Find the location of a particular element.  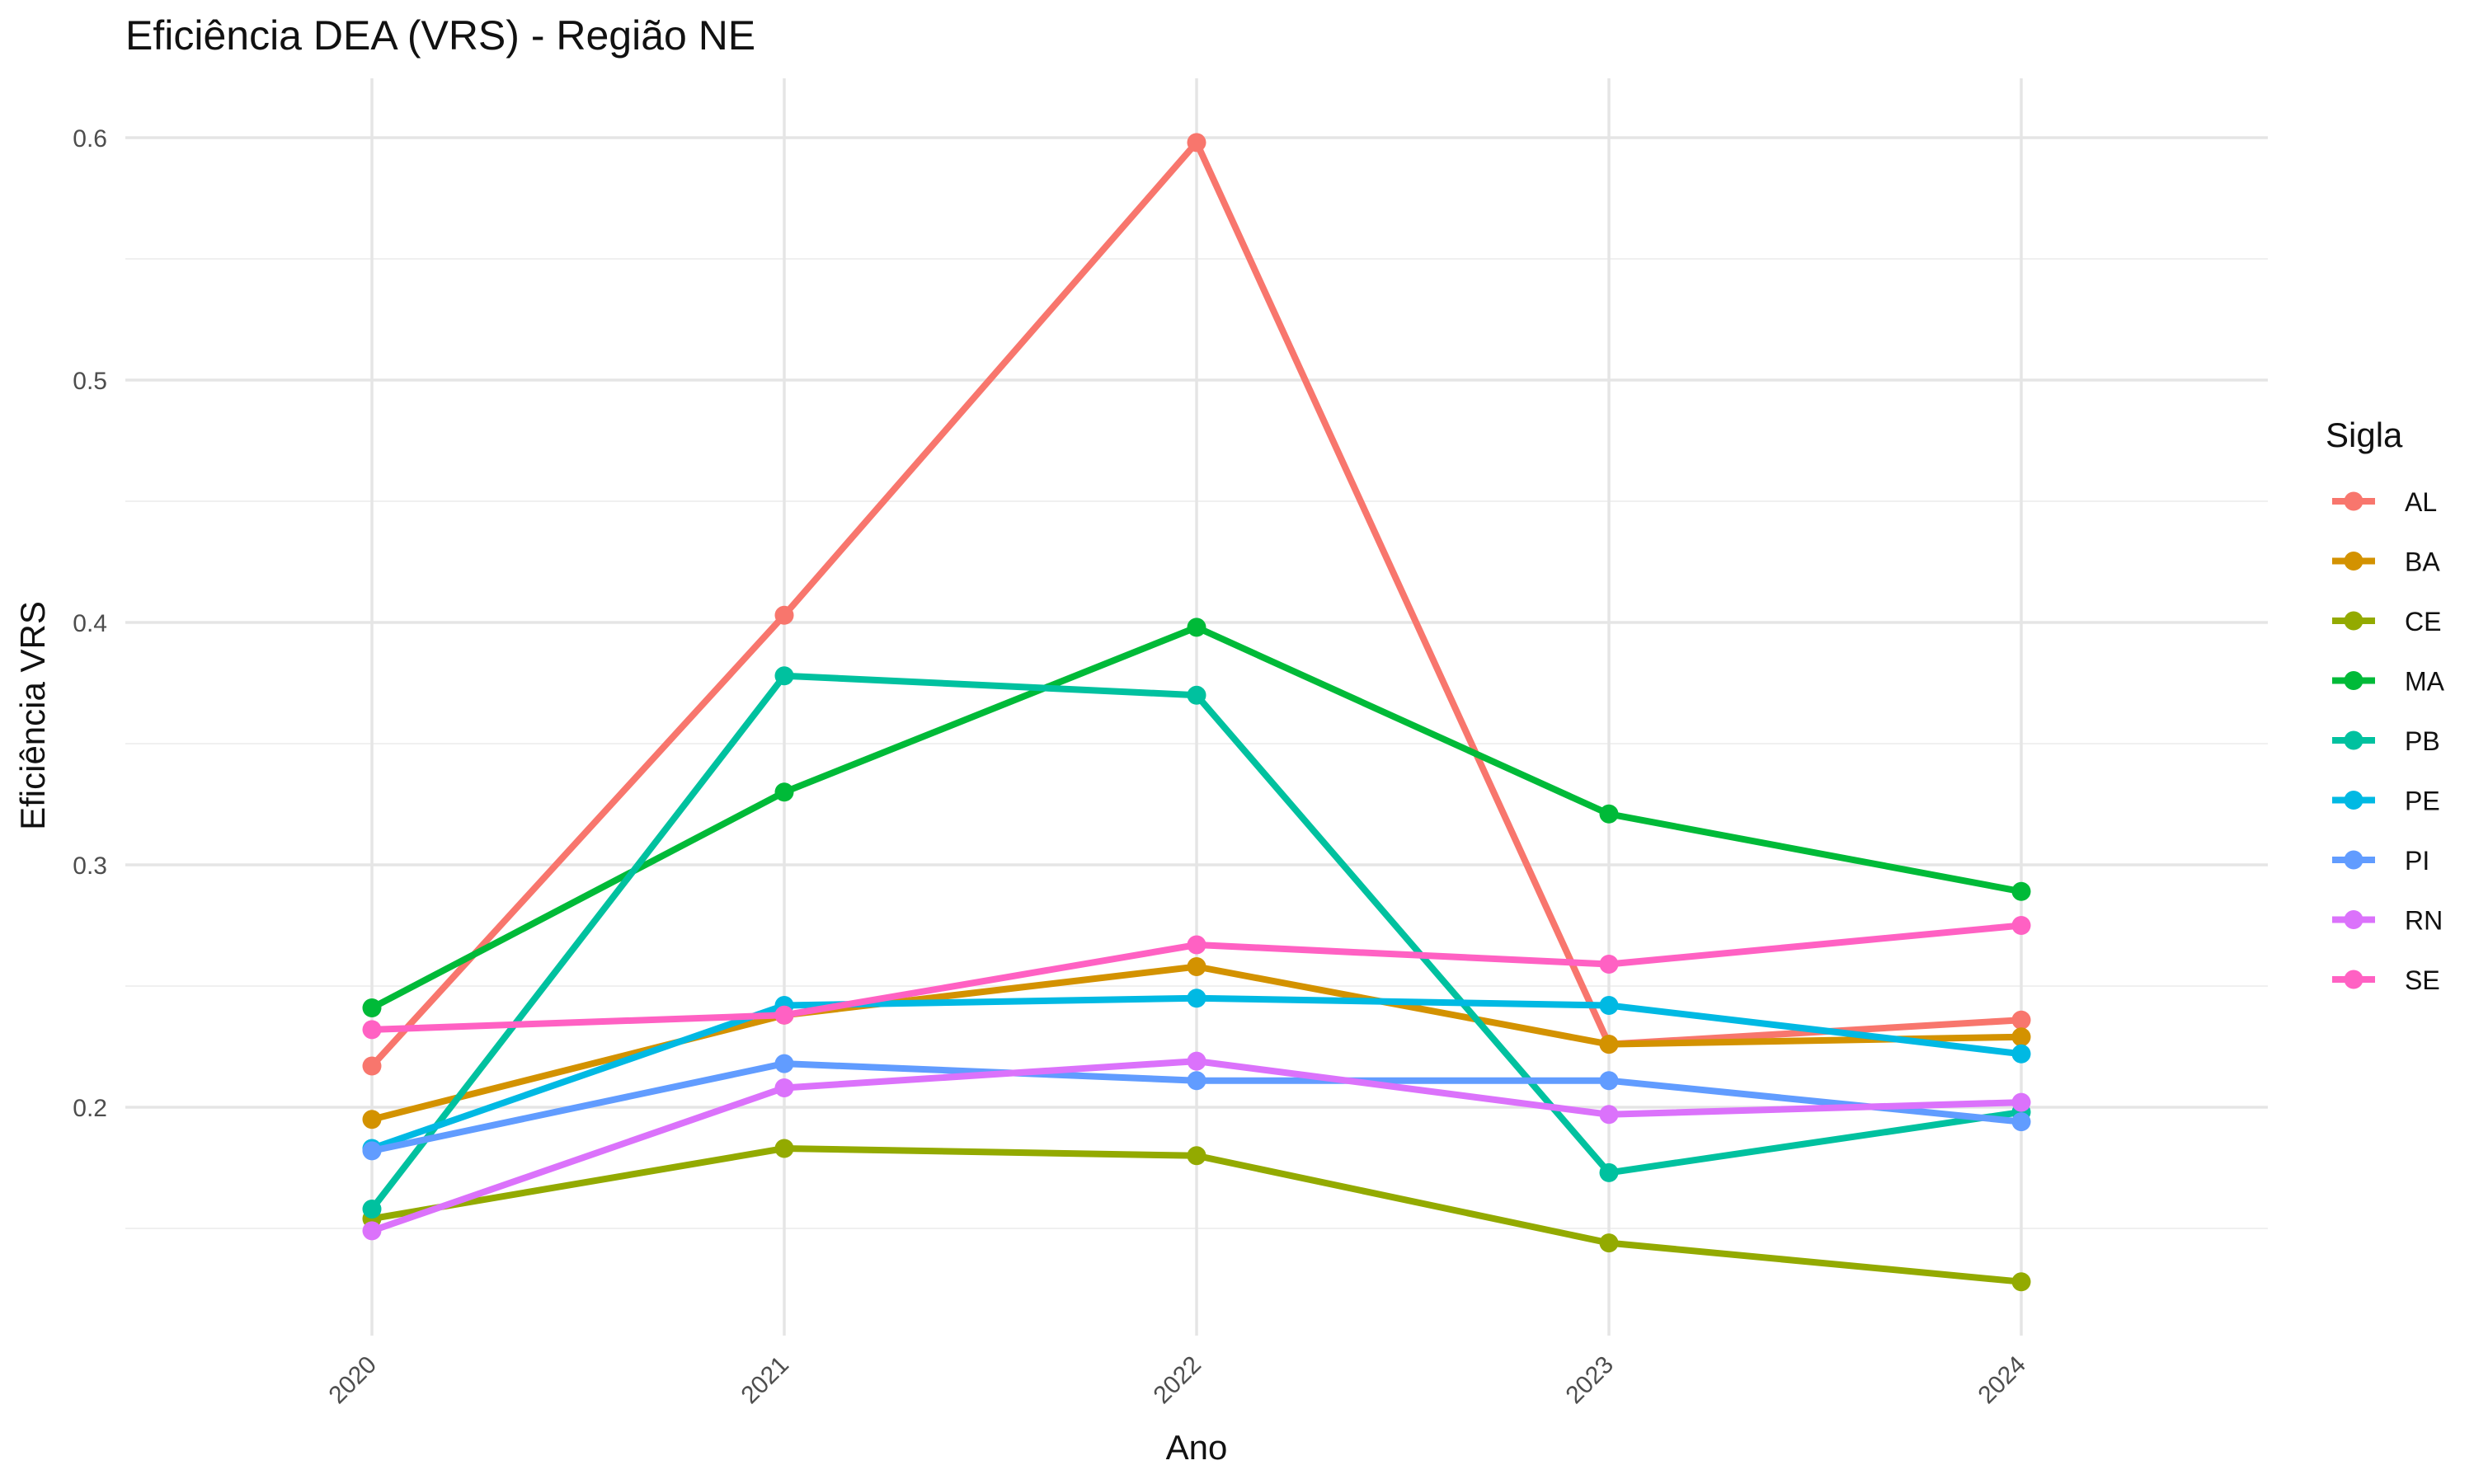

legend-label: PI is located at coordinates (2417, 861).